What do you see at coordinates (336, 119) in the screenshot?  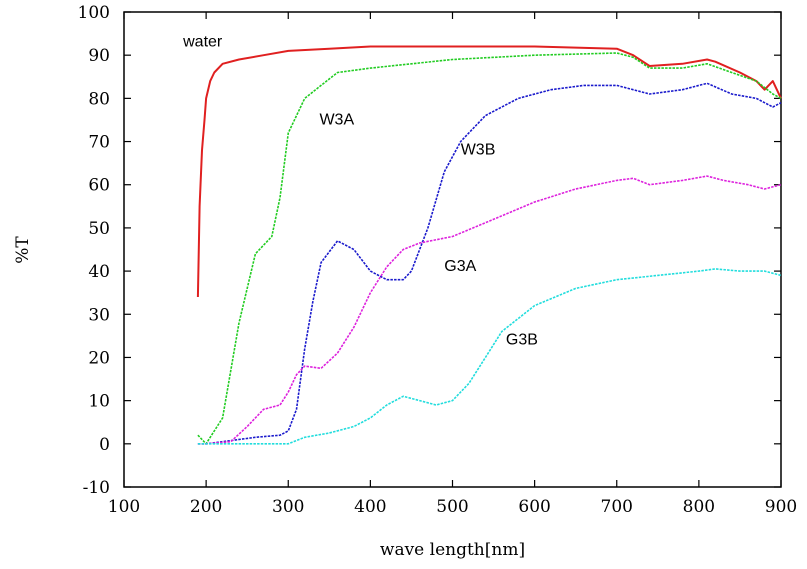 I see `series-label-w3a: W3A` at bounding box center [336, 119].